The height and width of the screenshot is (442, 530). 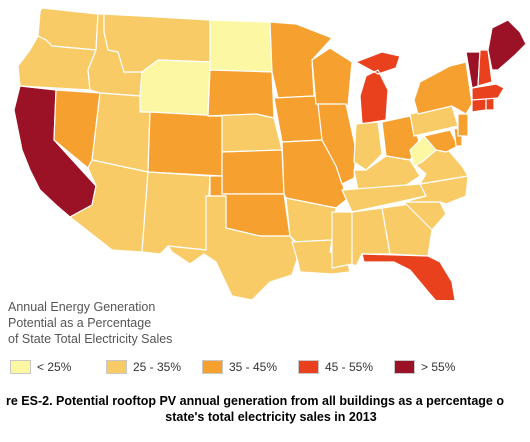 What do you see at coordinates (441, 141) in the screenshot?
I see `state-md` at bounding box center [441, 141].